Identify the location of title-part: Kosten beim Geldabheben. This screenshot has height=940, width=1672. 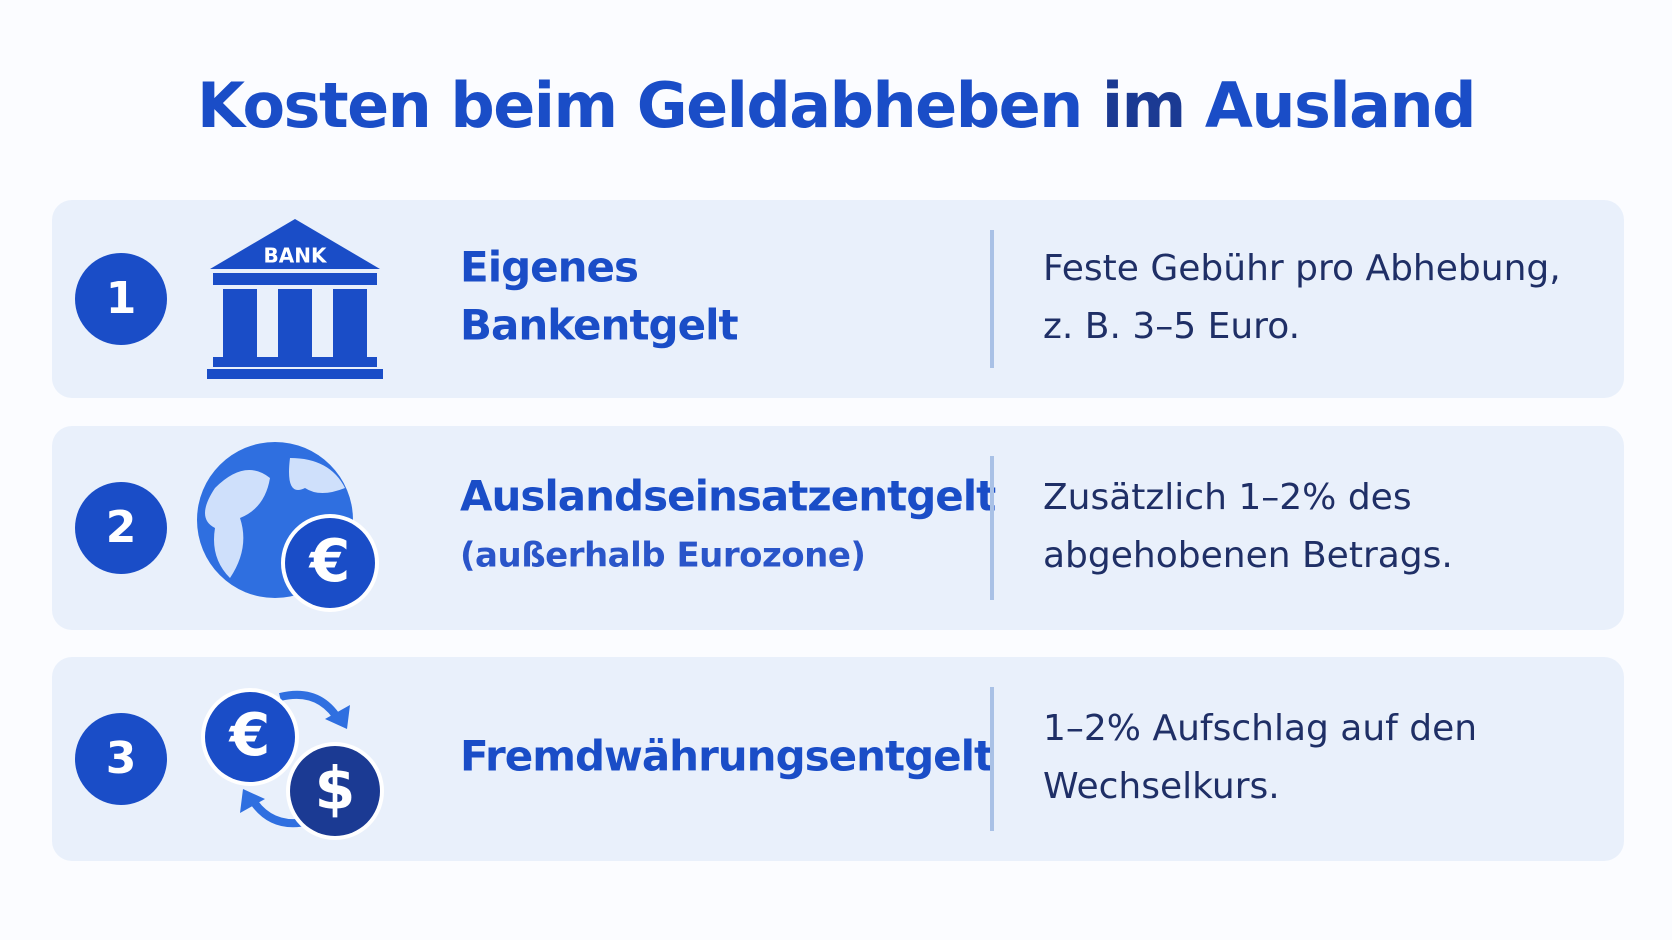
(639, 105).